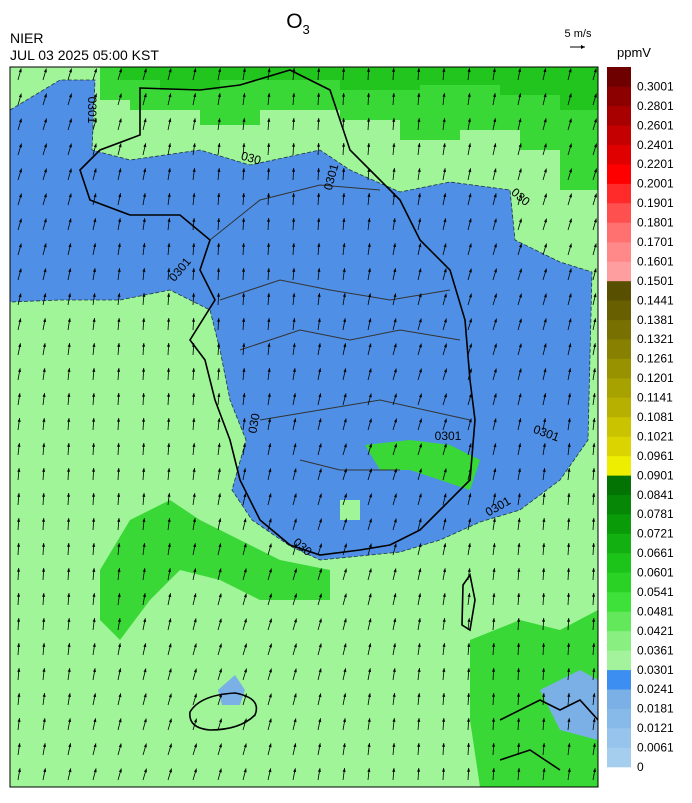 The height and width of the screenshot is (803, 692). Describe the element at coordinates (298, 23) in the screenshot. I see `title: O3` at that location.